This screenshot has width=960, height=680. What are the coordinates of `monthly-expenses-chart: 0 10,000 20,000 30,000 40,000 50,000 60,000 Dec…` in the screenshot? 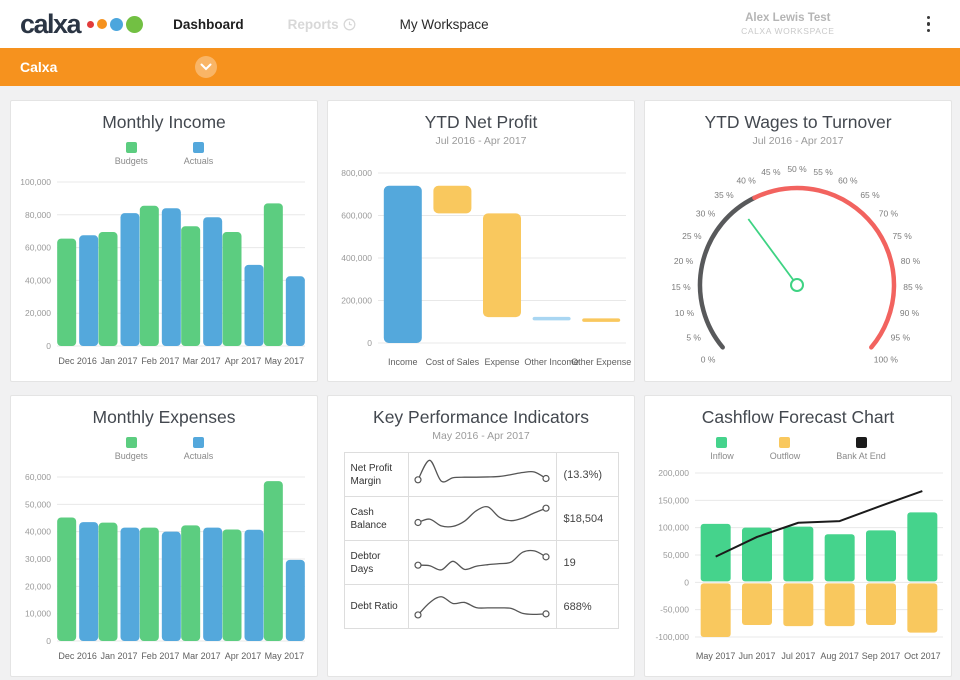 It's located at (164, 568).